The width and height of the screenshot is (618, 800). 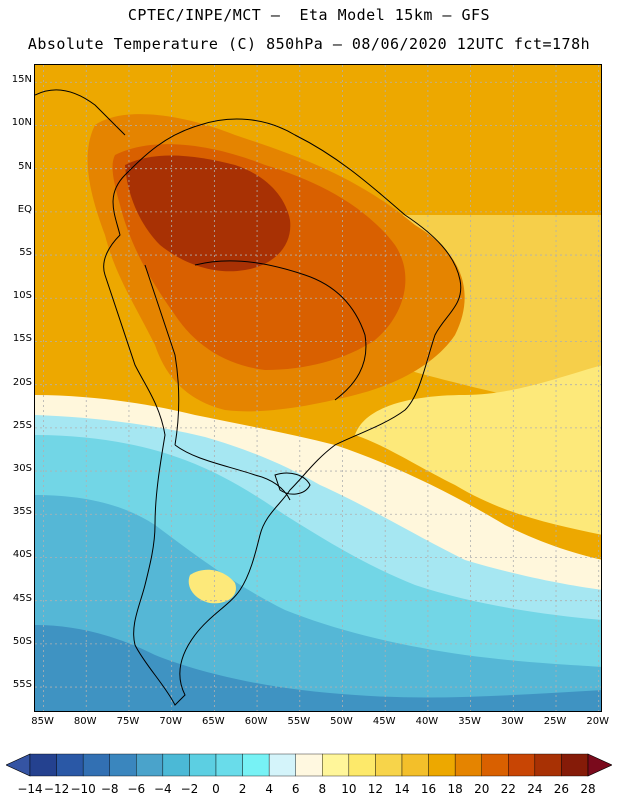 What do you see at coordinates (170, 721) in the screenshot?
I see `lon-label: 70W` at bounding box center [170, 721].